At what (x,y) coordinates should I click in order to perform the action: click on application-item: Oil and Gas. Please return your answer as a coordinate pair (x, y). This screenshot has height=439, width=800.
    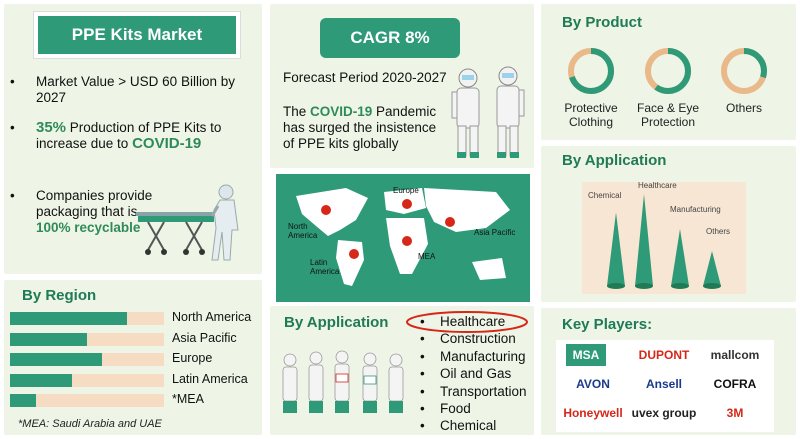
    Looking at the image, I should click on (476, 374).